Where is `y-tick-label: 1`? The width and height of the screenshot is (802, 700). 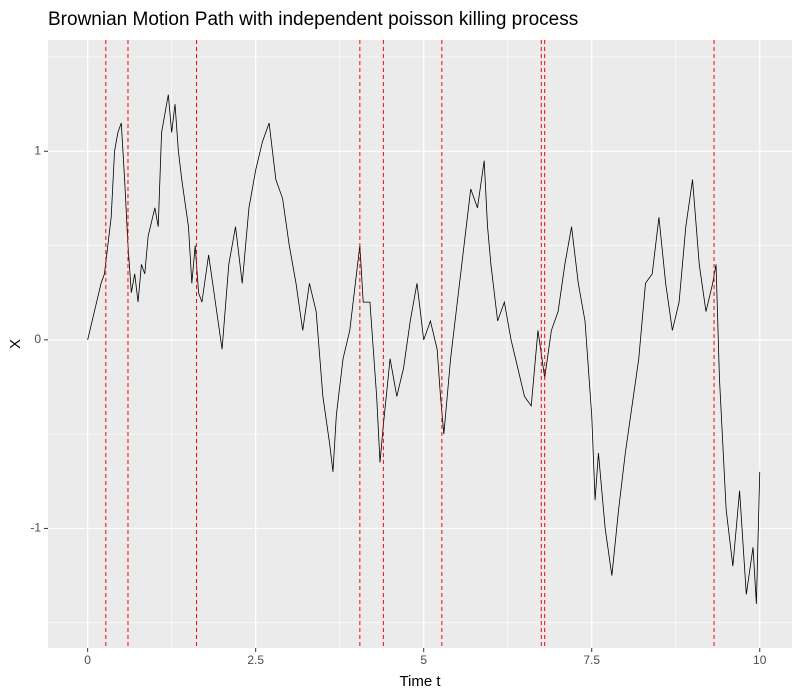
y-tick-label: 1 is located at coordinates (37, 150).